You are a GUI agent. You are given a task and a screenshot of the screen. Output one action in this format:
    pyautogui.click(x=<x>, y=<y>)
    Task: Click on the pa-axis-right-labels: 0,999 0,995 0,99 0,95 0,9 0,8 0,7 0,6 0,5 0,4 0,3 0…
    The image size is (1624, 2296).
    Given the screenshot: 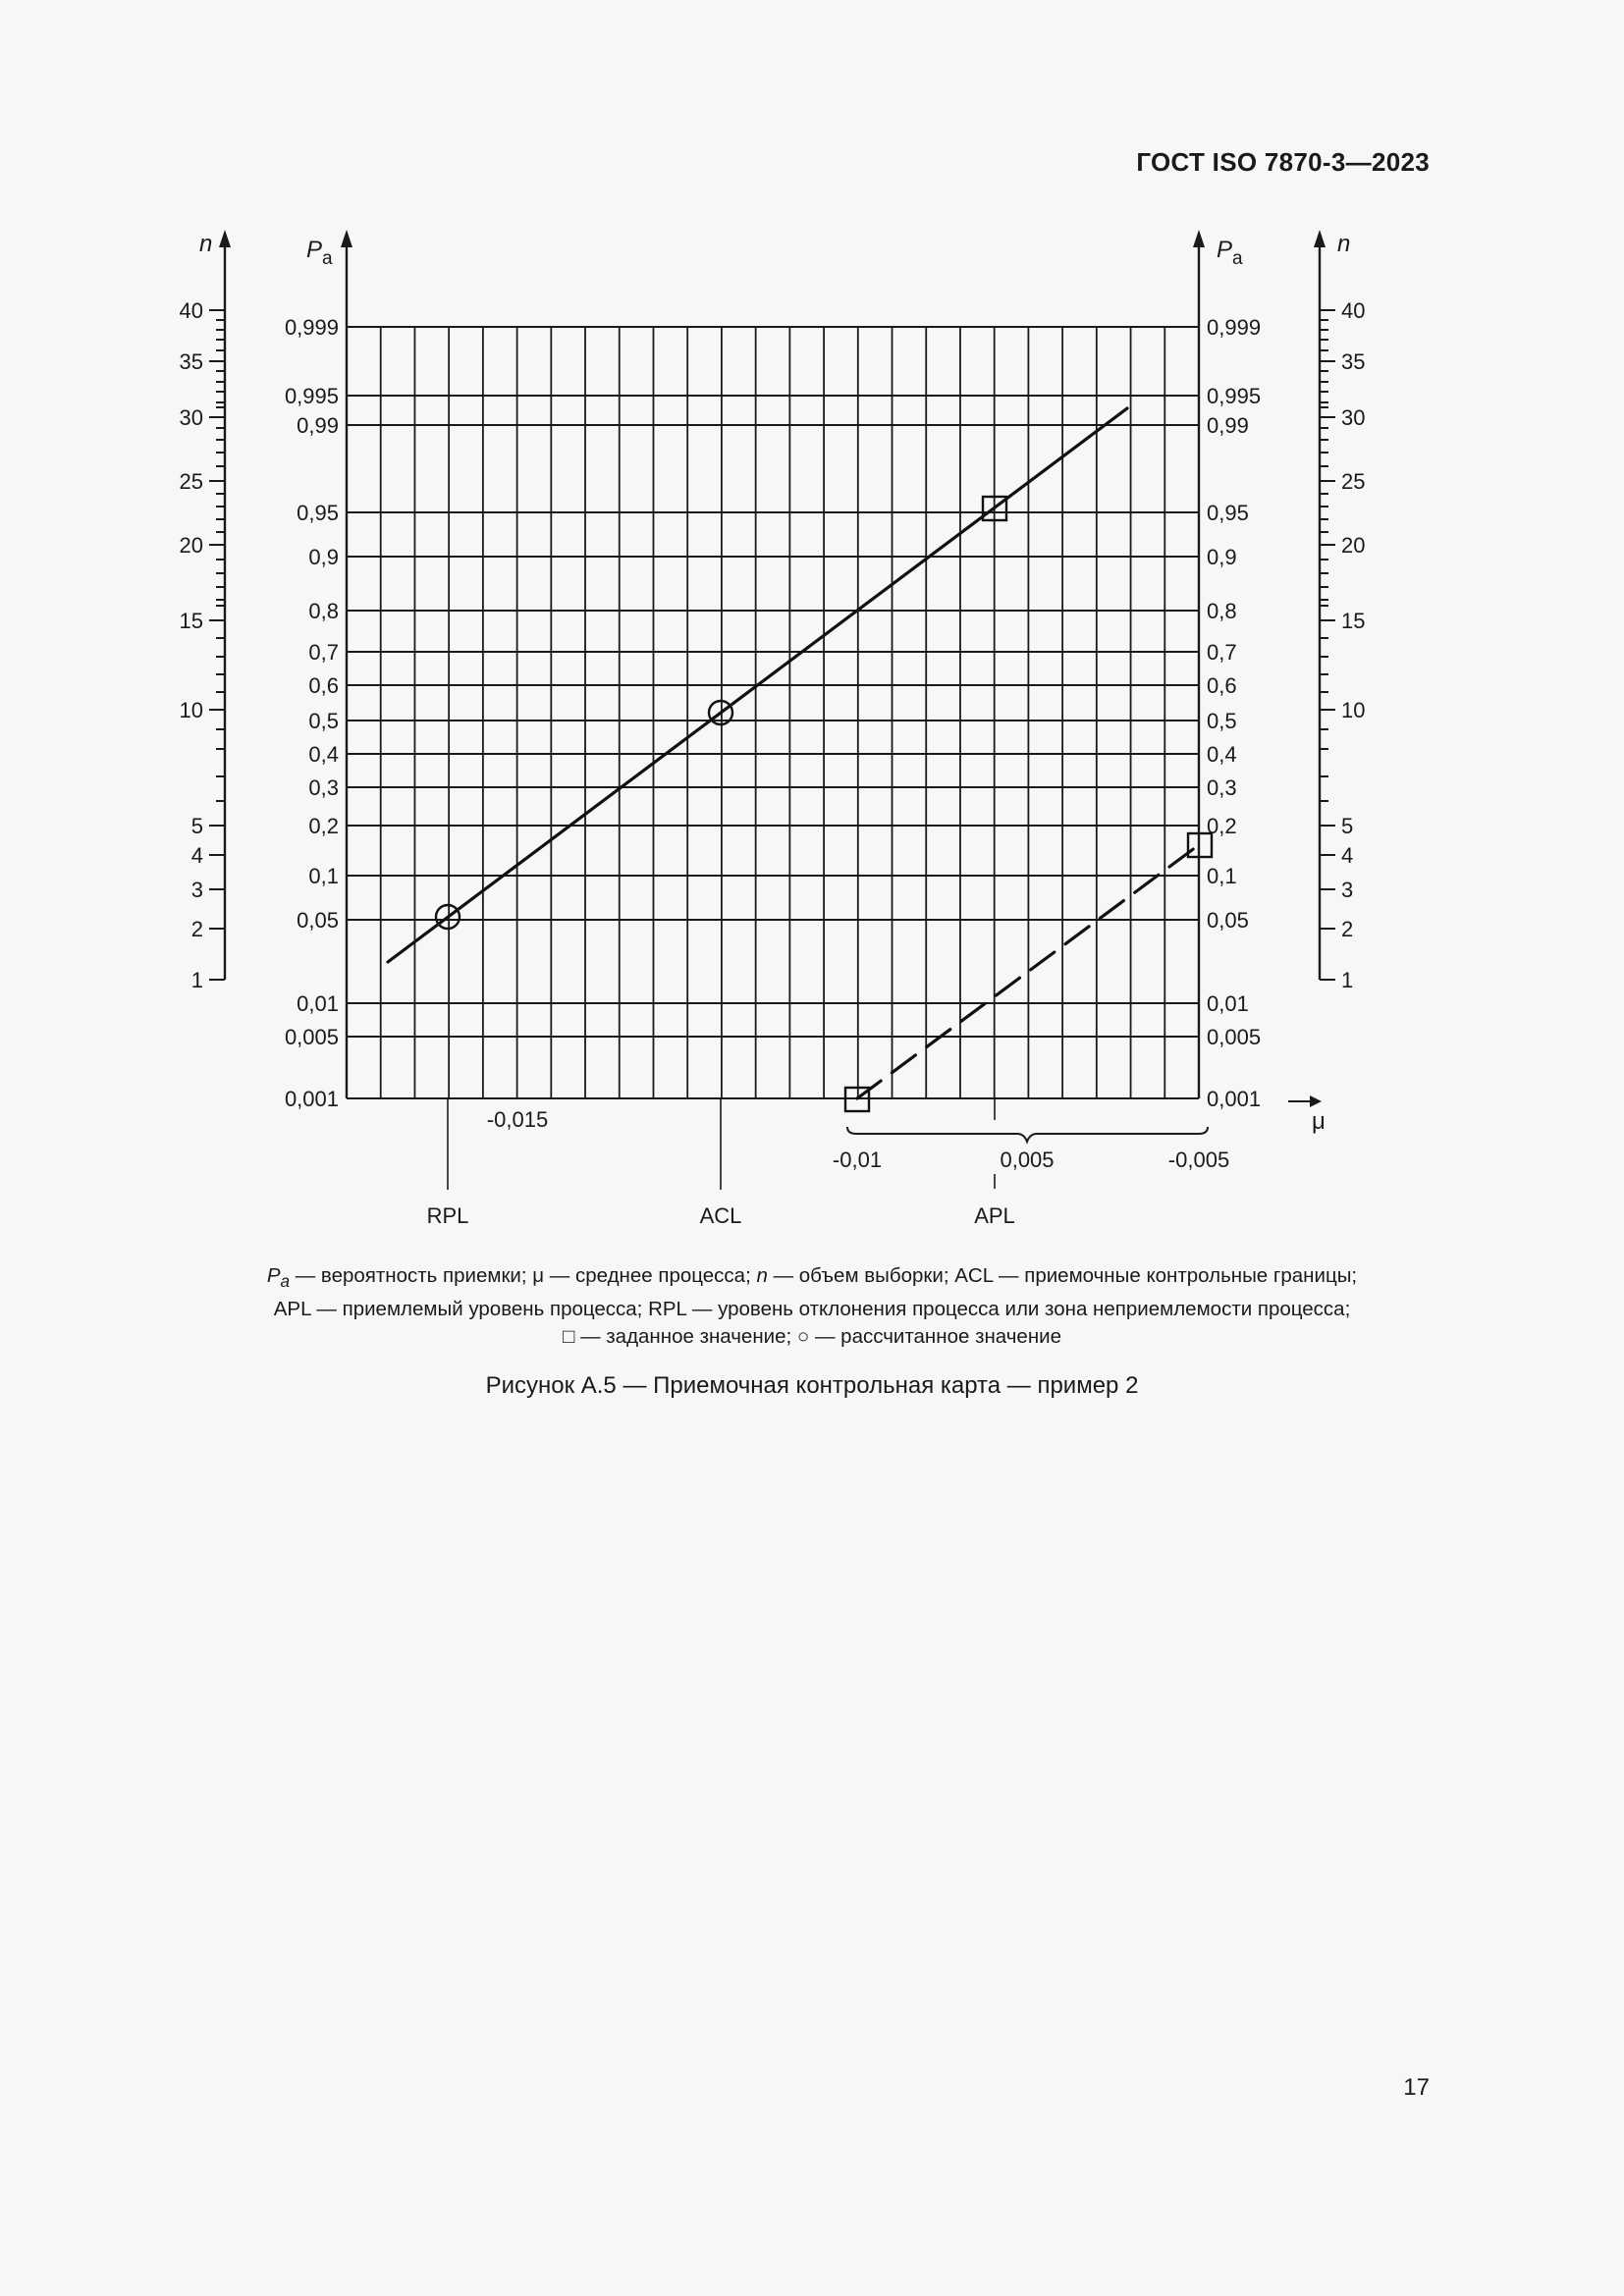 What is the action you would take?
    pyautogui.click(x=1234, y=713)
    